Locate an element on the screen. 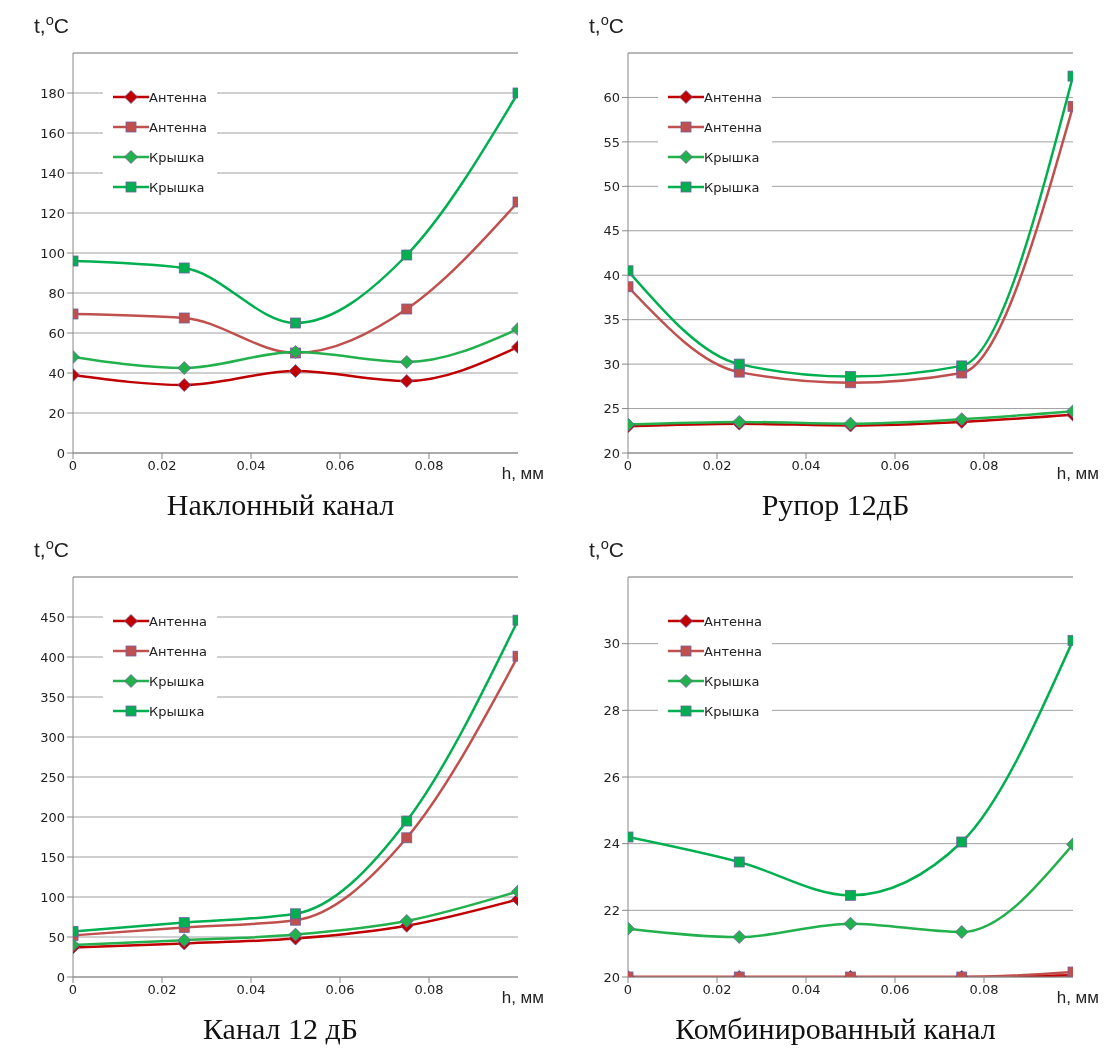 The width and height of the screenshot is (1111, 1057). y-tick-label: 35 is located at coordinates (611, 320).